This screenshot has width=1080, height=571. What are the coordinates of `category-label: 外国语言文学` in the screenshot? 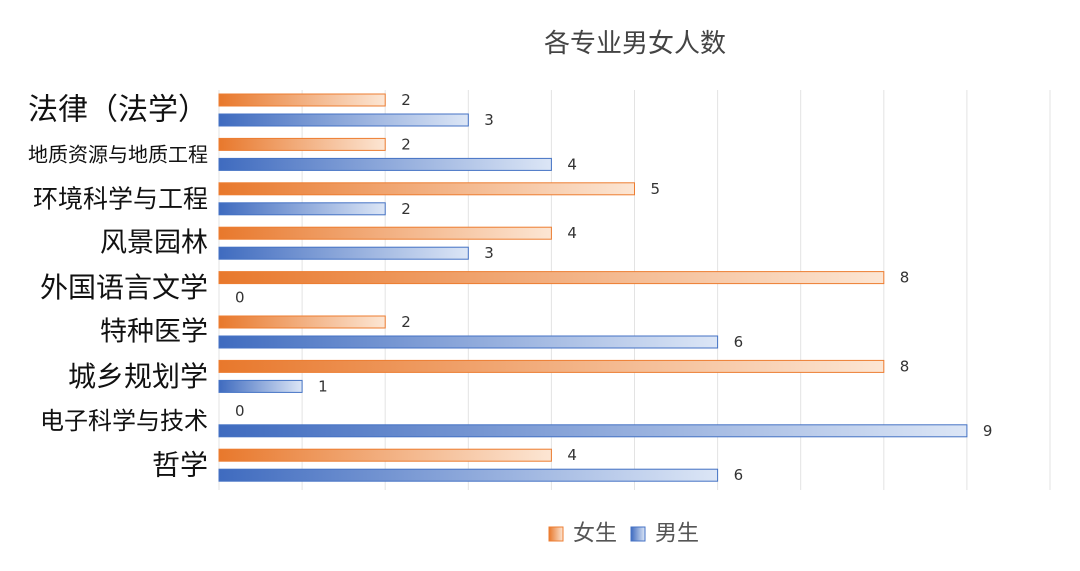 It's located at (124, 287).